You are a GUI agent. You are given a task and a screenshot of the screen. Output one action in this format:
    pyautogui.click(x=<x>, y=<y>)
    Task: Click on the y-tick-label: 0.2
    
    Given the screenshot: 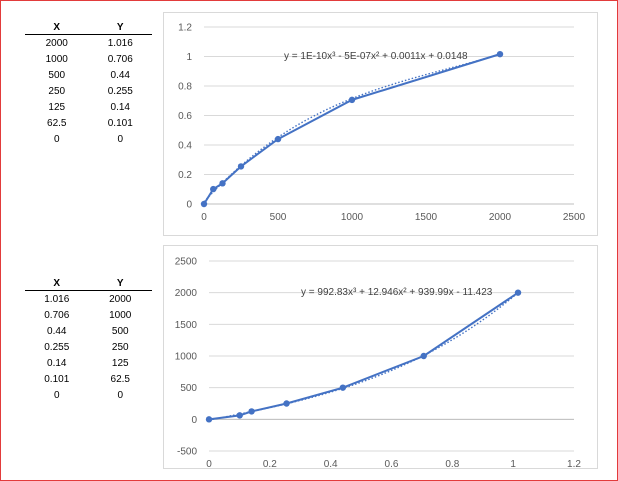 What is the action you would take?
    pyautogui.click(x=185, y=175)
    